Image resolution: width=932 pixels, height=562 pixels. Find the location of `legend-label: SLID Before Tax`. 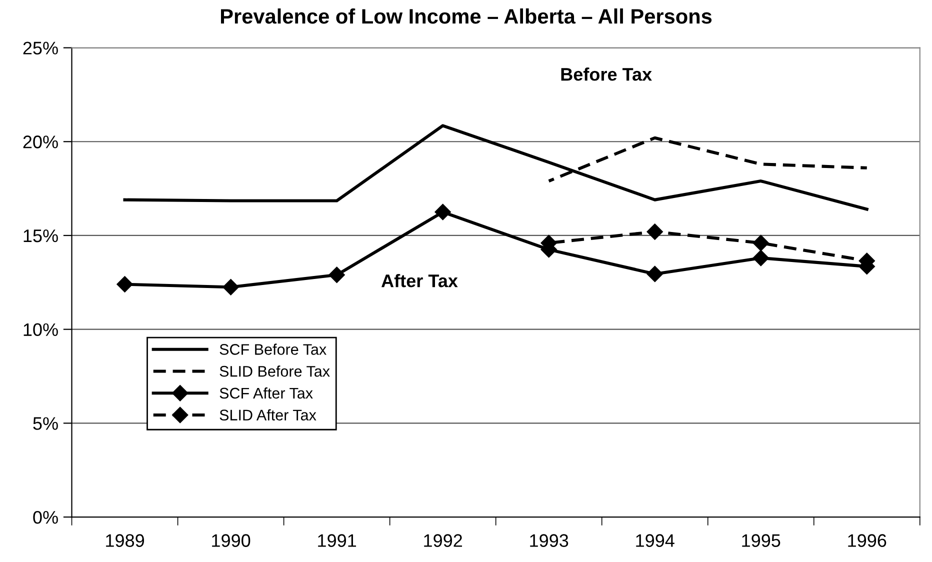

legend-label: SLID Before Tax is located at coordinates (275, 371).